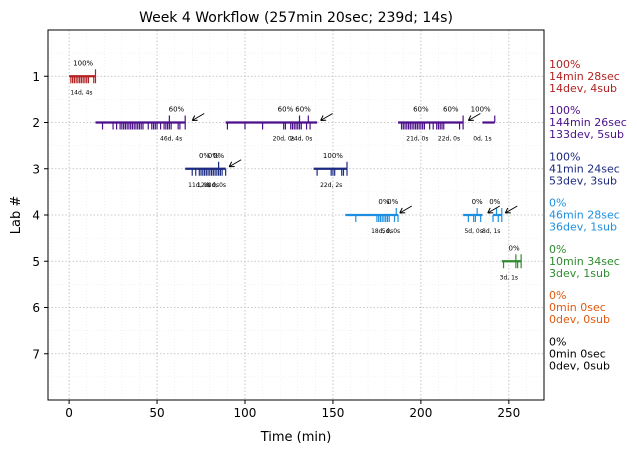 Image resolution: width=637 pixels, height=457 pixels. I want to click on y-tick-label: 5, so click(36, 262).